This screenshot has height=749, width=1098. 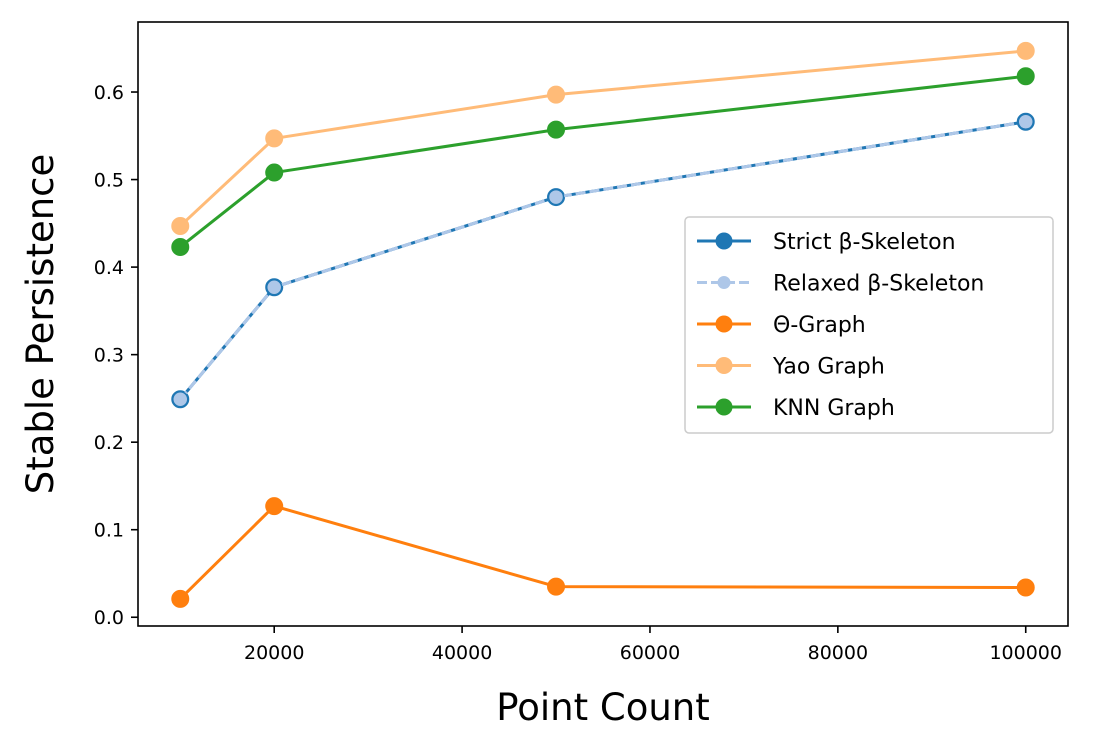 I want to click on legend-entry: Strict β-Skeleton, so click(x=826, y=242).